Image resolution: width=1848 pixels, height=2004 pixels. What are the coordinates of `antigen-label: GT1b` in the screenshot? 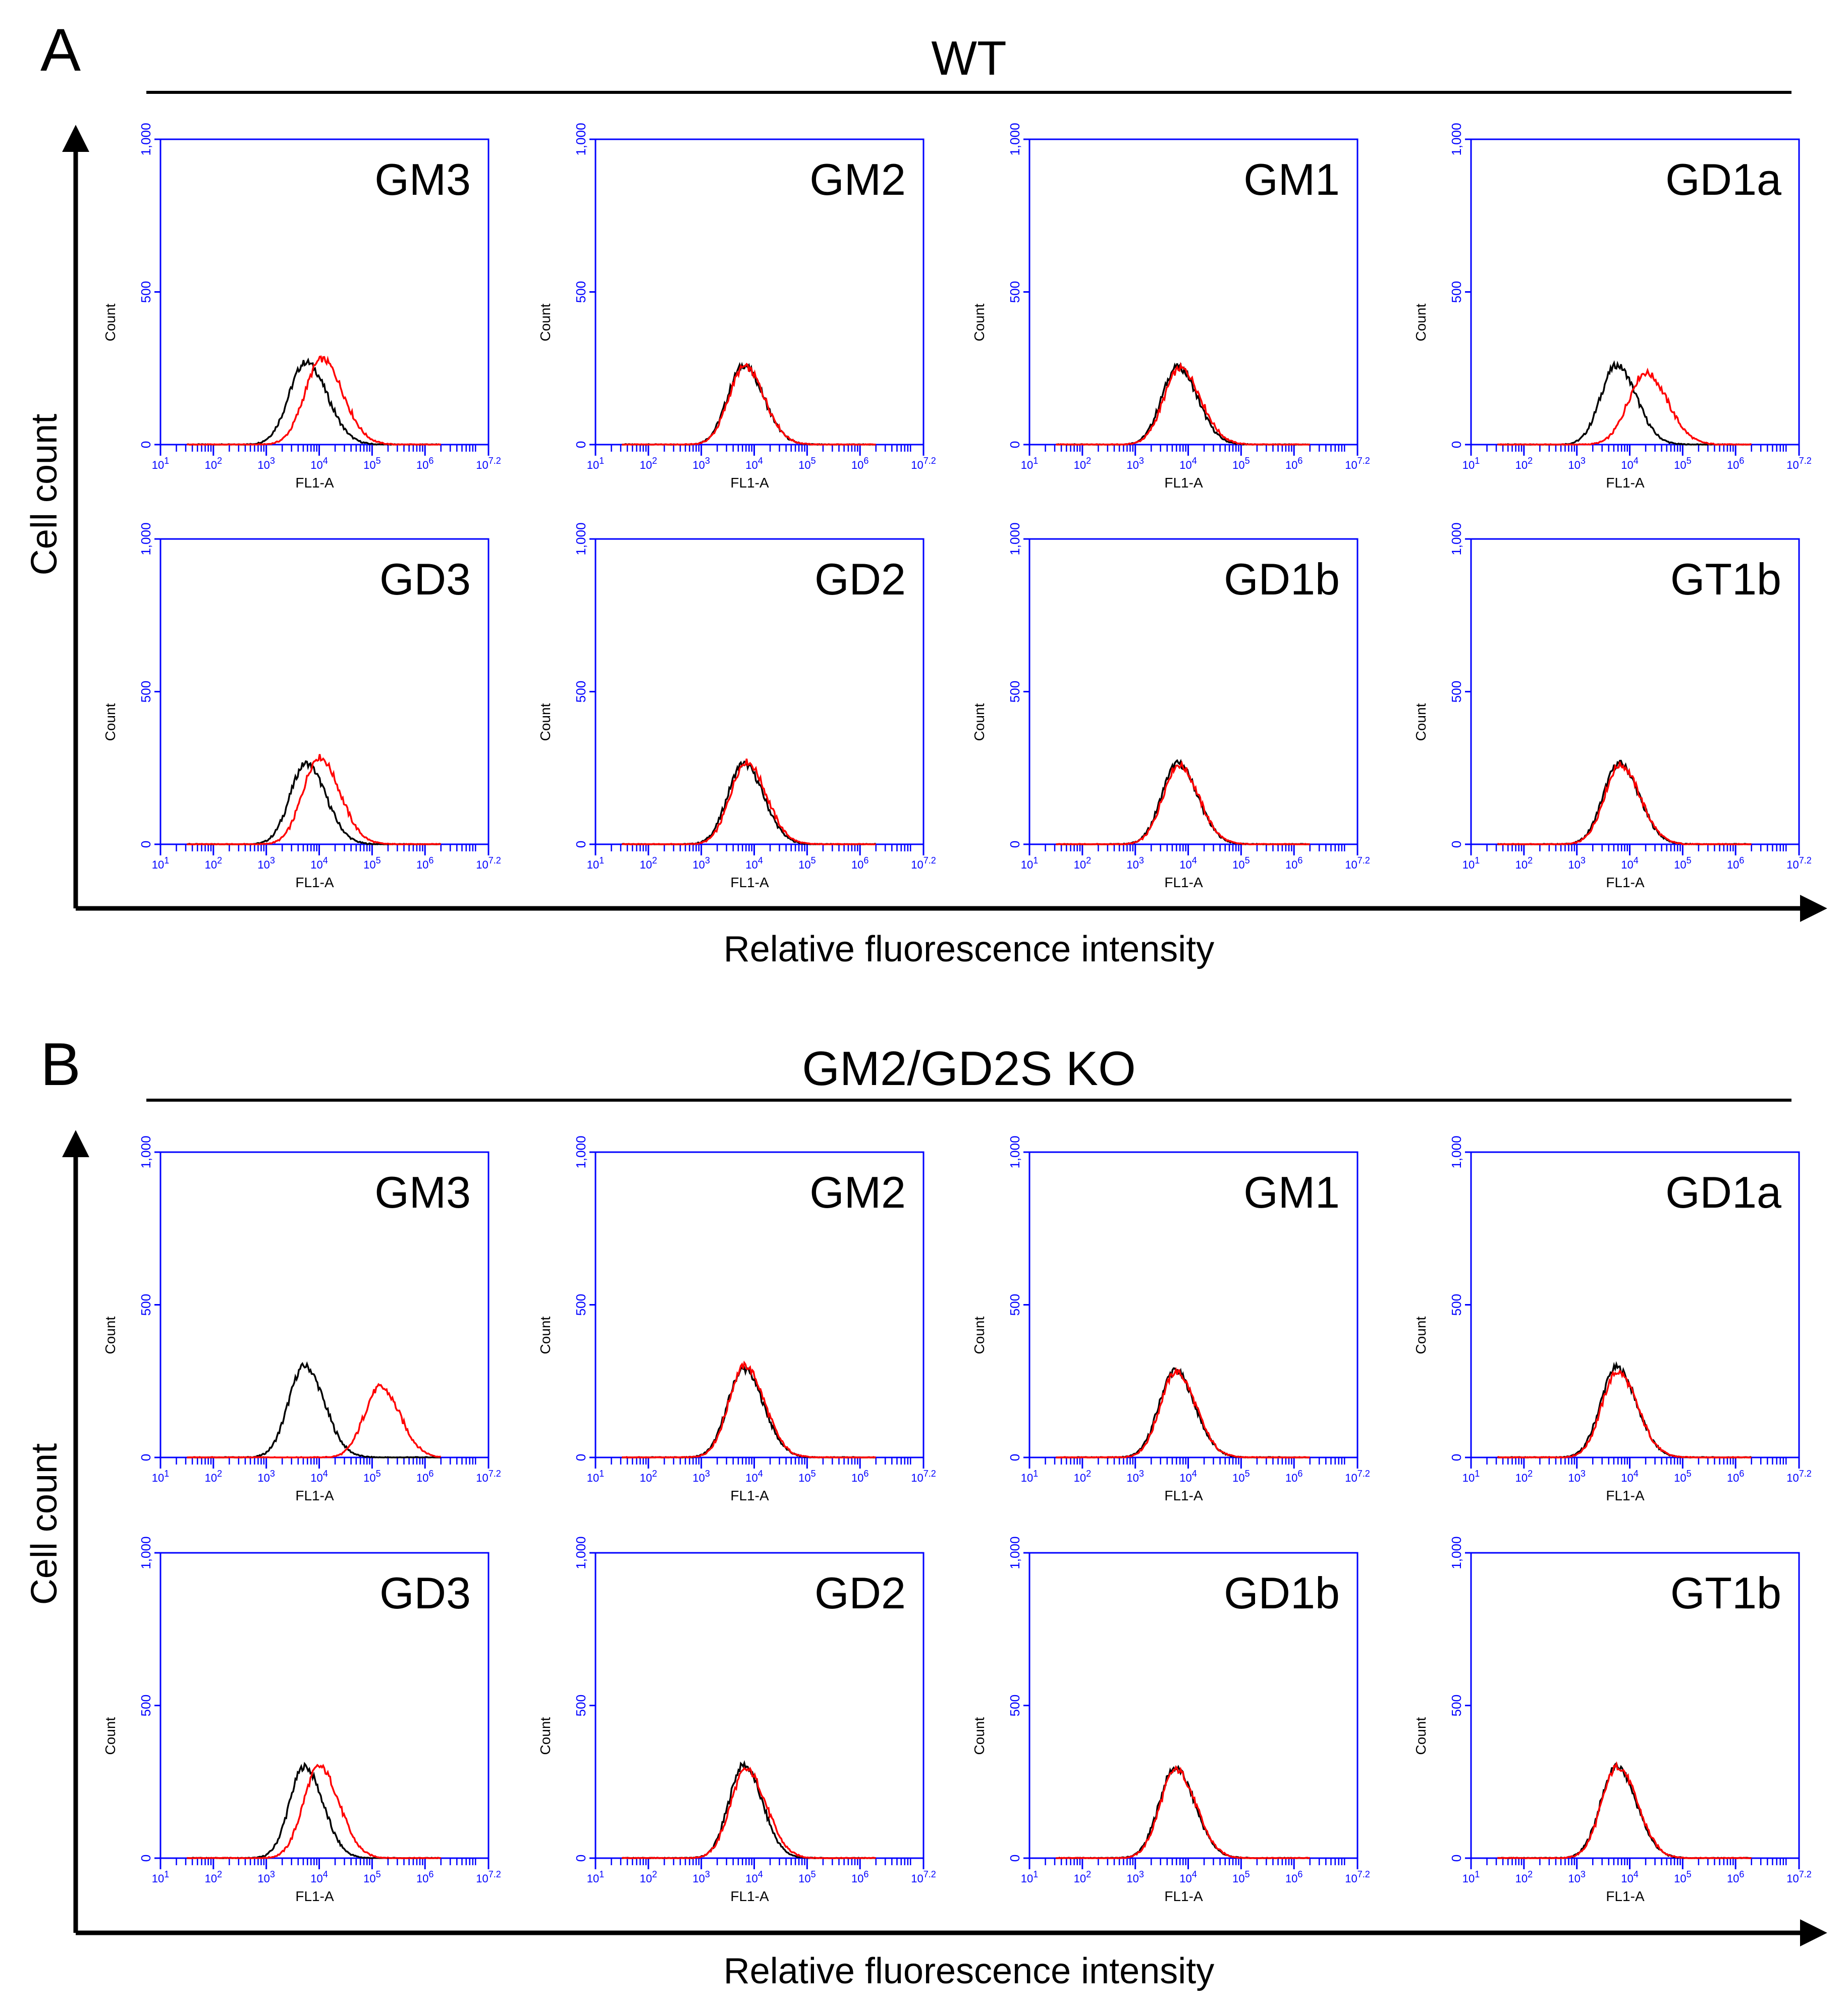 It's located at (1725, 579).